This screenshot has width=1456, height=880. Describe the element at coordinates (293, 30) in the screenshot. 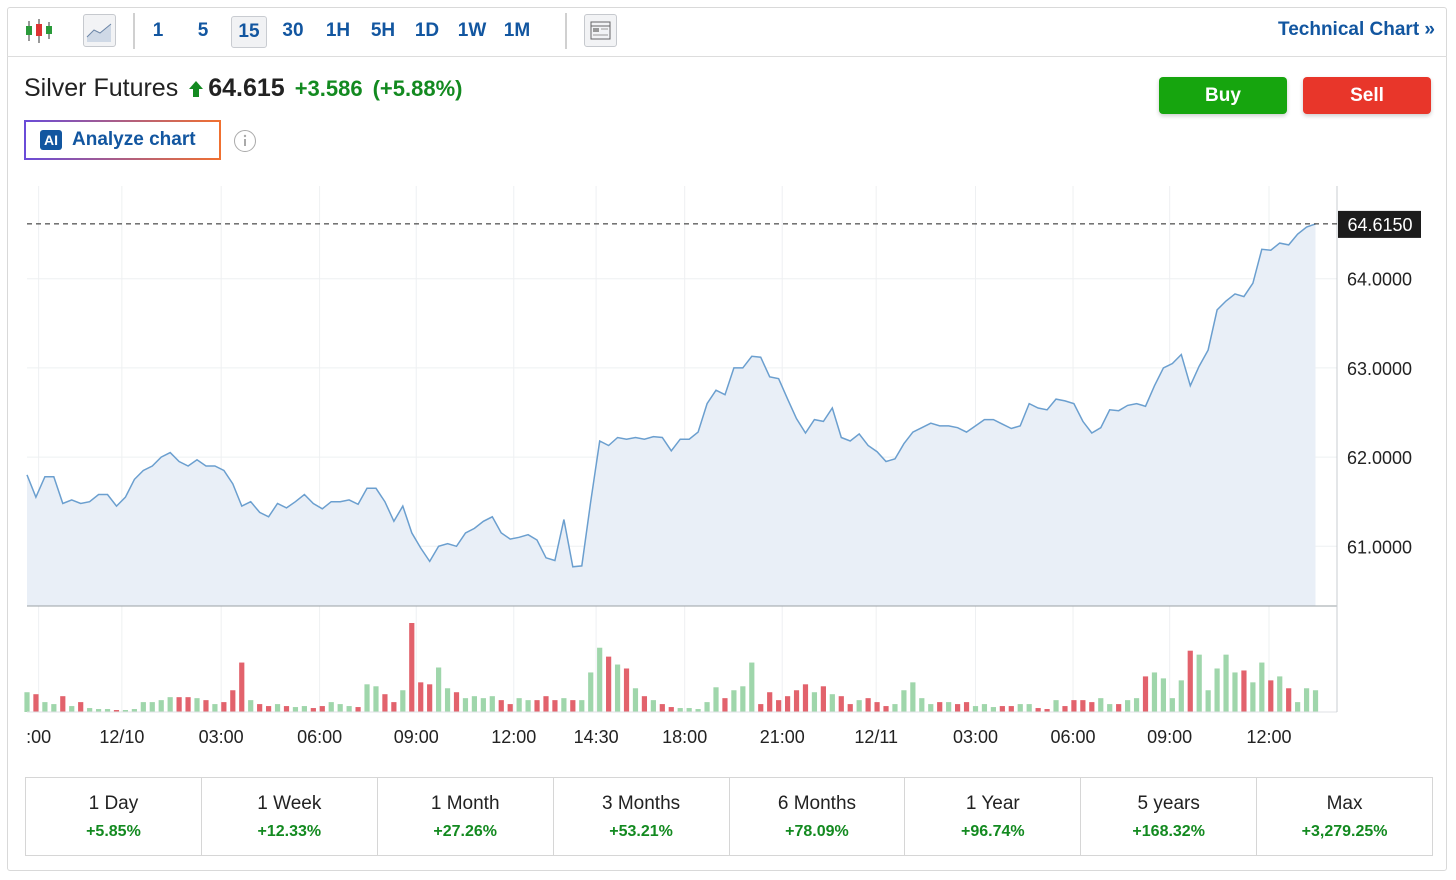

I see `interval-button: 30` at that location.